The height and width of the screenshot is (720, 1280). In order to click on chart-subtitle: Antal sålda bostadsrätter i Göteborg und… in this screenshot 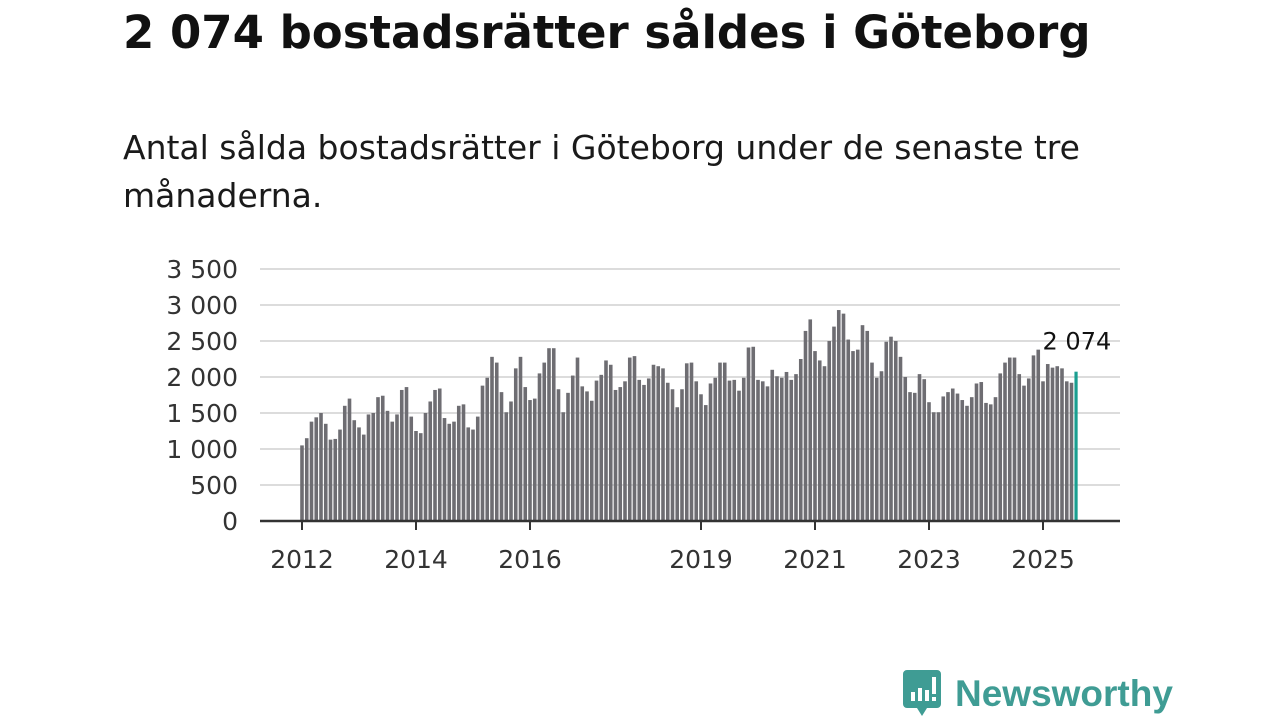, I will do `click(601, 171)`.